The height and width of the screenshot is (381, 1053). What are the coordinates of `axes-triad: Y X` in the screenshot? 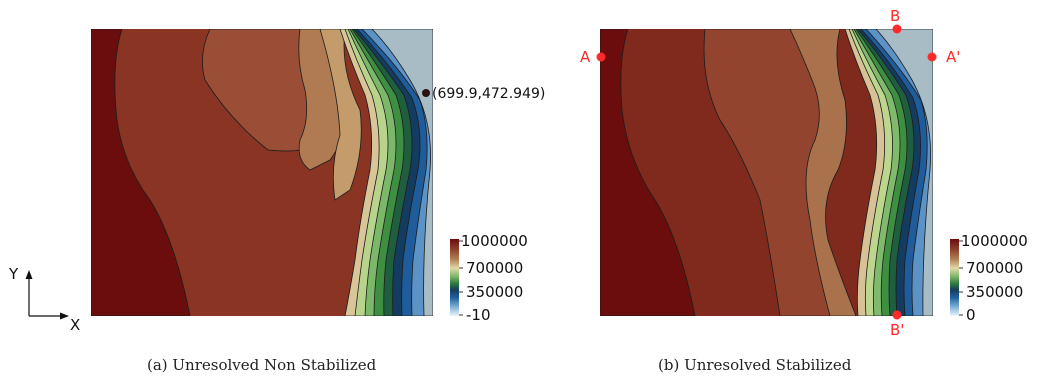 It's located at (44, 299).